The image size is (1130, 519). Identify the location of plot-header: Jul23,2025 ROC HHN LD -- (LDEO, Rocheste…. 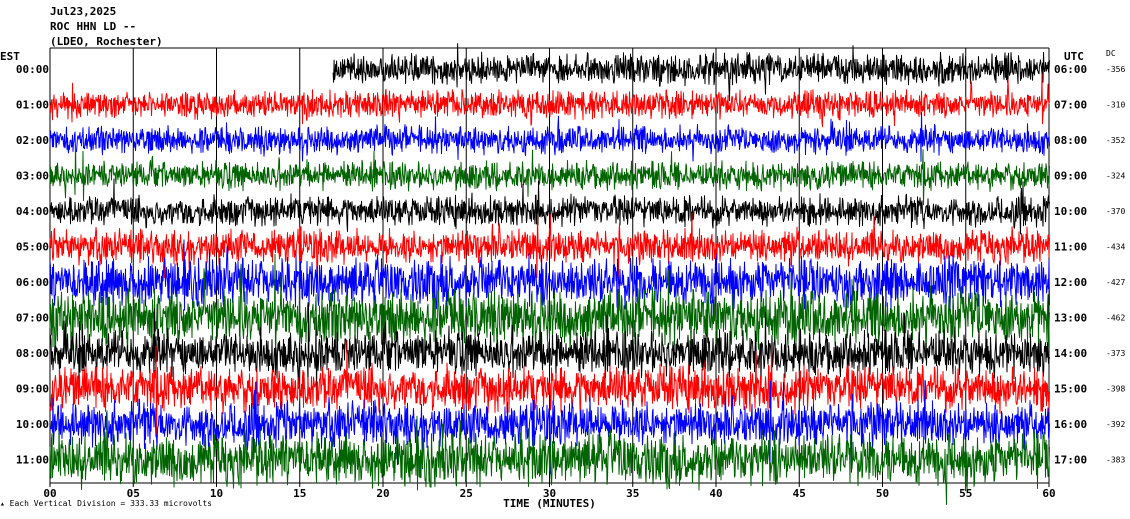
(106, 26).